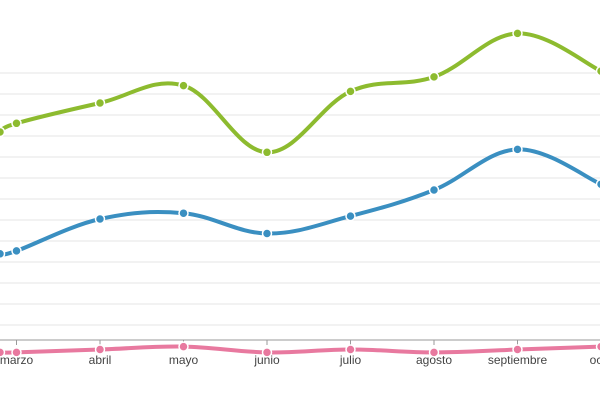  What do you see at coordinates (184, 360) in the screenshot?
I see `x-tick-label: mayo` at bounding box center [184, 360].